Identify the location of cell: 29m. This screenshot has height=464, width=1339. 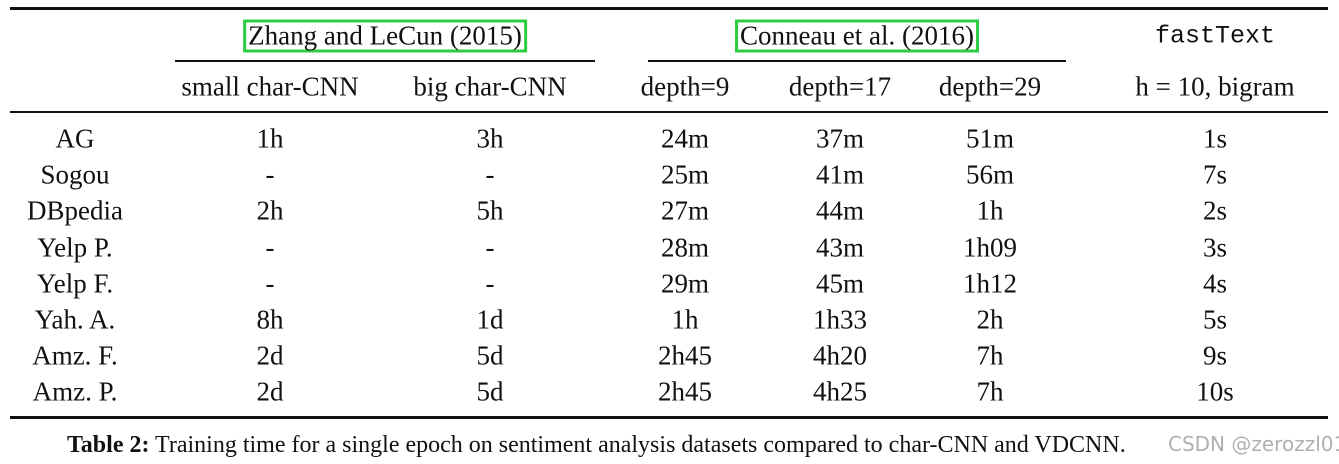
(685, 283).